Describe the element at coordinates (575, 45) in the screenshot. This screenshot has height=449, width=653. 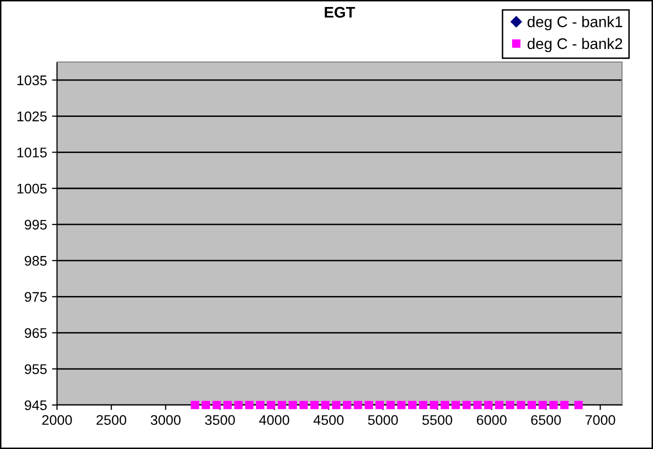
I see `legend-label: deg C - bank2` at that location.